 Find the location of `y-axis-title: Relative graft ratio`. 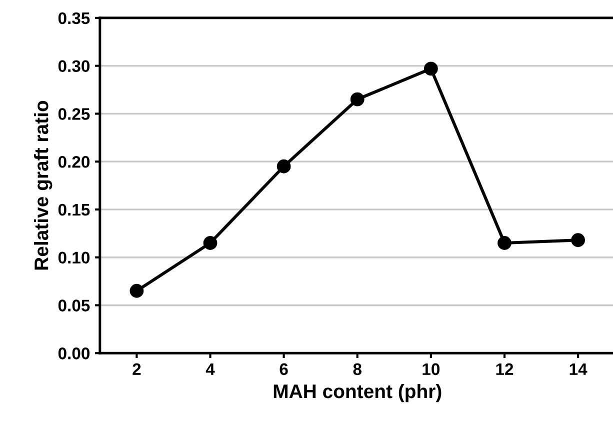

y-axis-title: Relative graft ratio is located at coordinates (43, 185).